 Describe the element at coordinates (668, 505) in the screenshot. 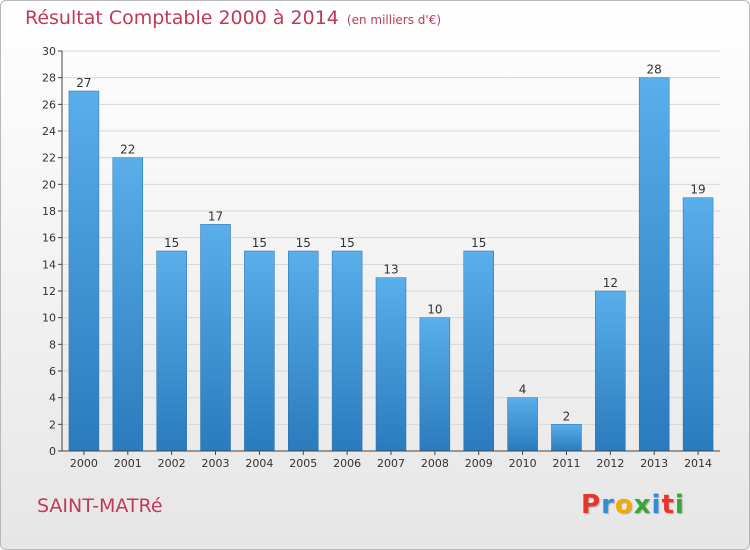

I see `logo-letter: t` at that location.